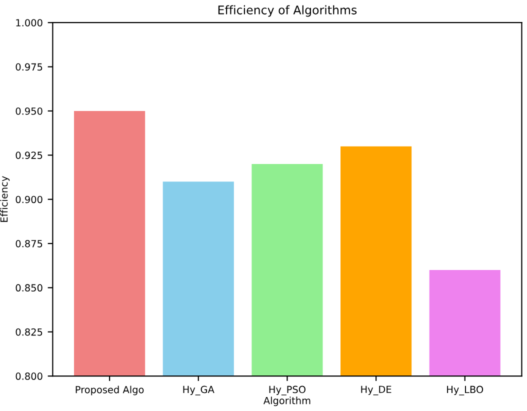 The image size is (527, 411). Describe the element at coordinates (286, 401) in the screenshot. I see `x-axis-title: Algorithm` at that location.